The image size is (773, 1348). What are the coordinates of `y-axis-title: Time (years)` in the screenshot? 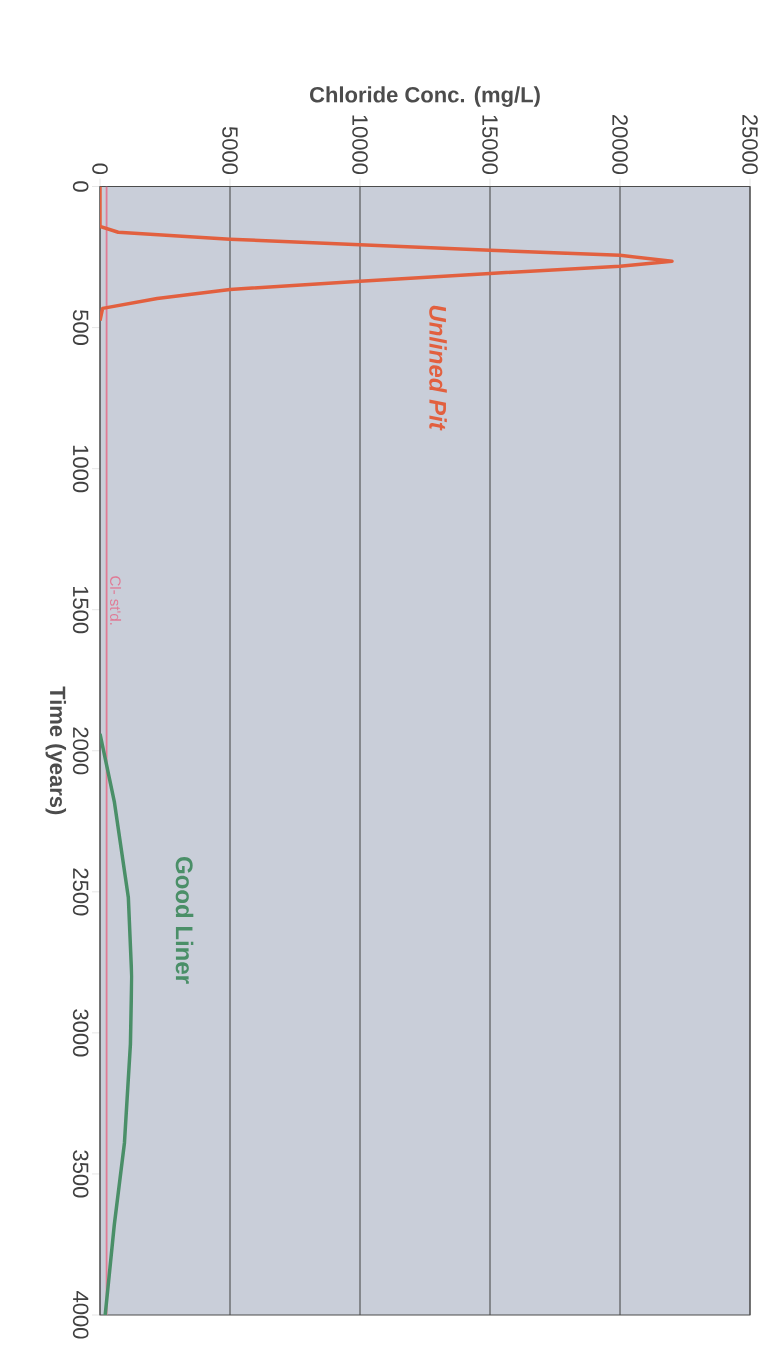 It's located at (56, 750).